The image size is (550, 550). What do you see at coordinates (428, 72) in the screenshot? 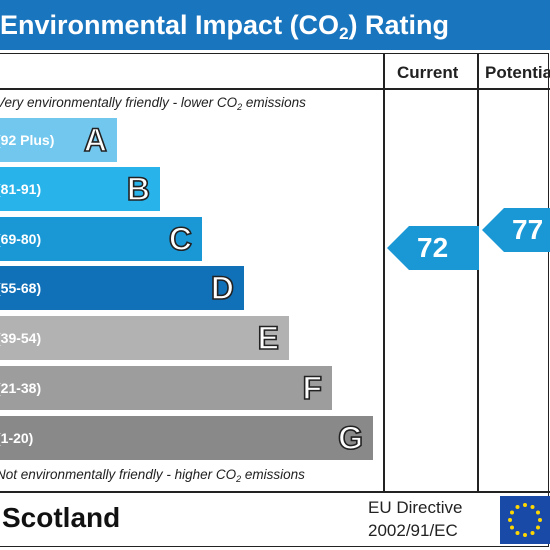
I see `current-column-header: Current` at bounding box center [428, 72].